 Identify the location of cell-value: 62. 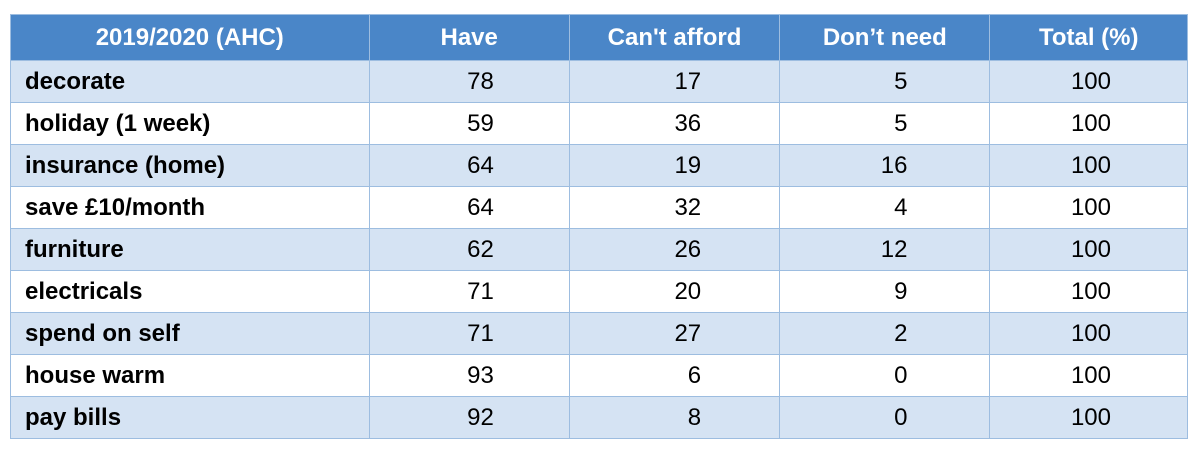
(469, 249).